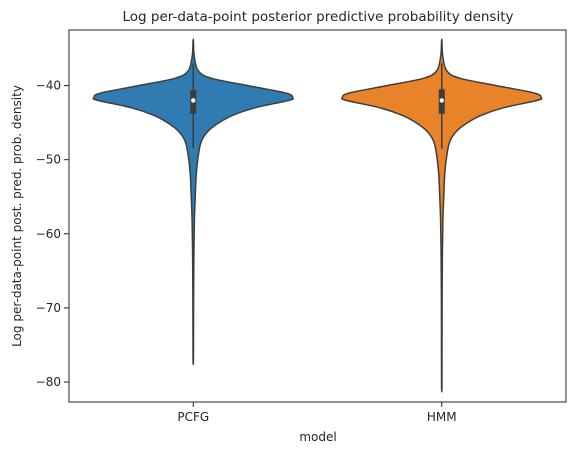 The height and width of the screenshot is (456, 582). What do you see at coordinates (317, 413) in the screenshot?
I see `x-axis: PCFG HMM` at bounding box center [317, 413].